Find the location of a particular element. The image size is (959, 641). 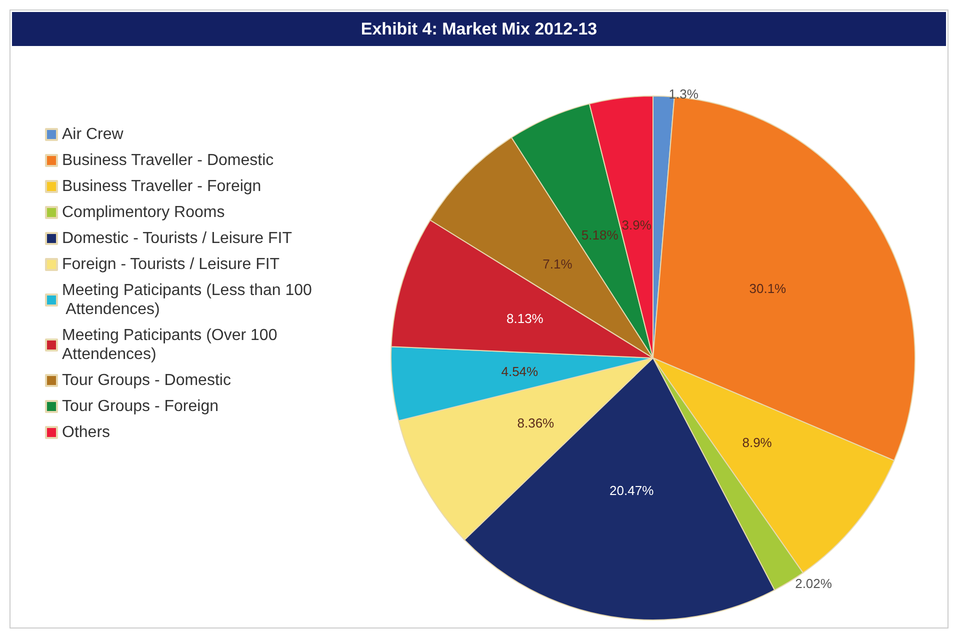

chart-title: Exhibit 4: Market Mix 2012-13 is located at coordinates (479, 29).